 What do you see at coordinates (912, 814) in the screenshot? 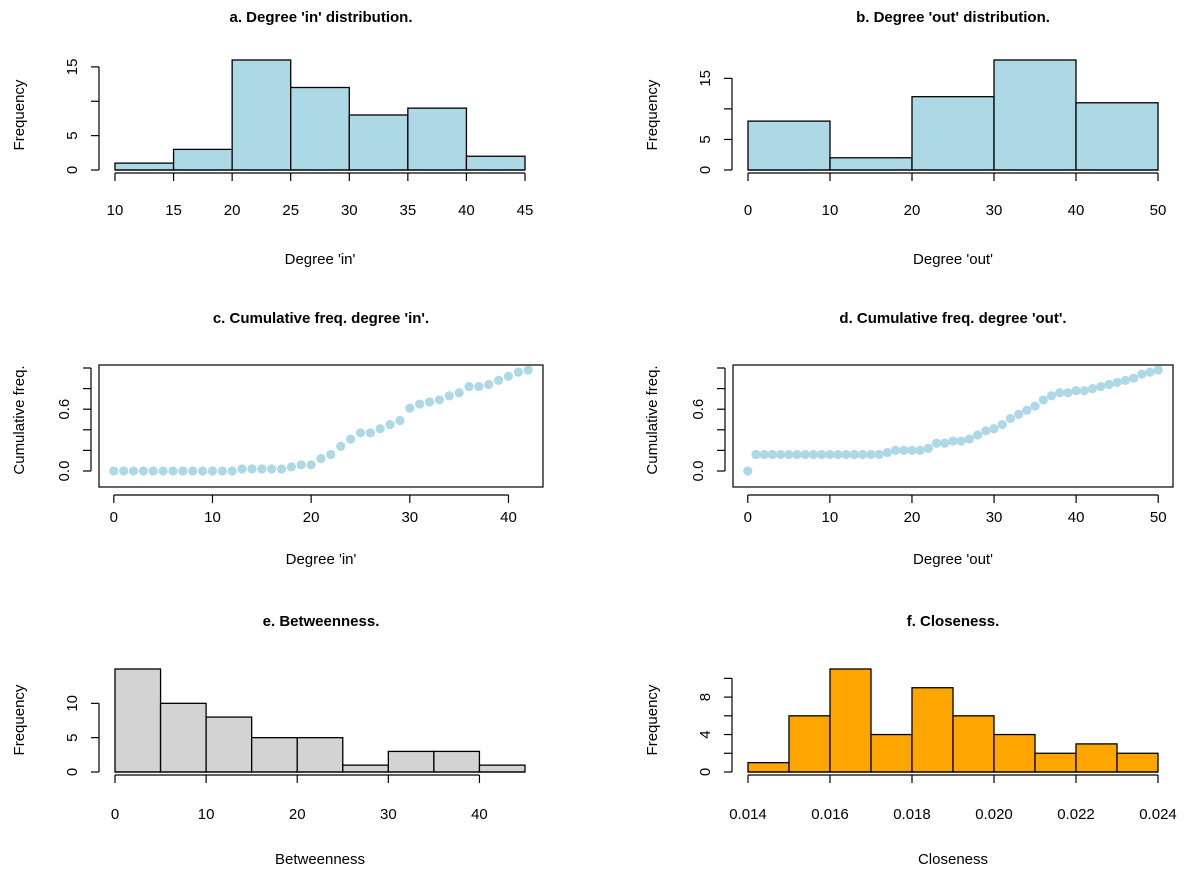
I see `x-tick-label: 0.018` at bounding box center [912, 814].